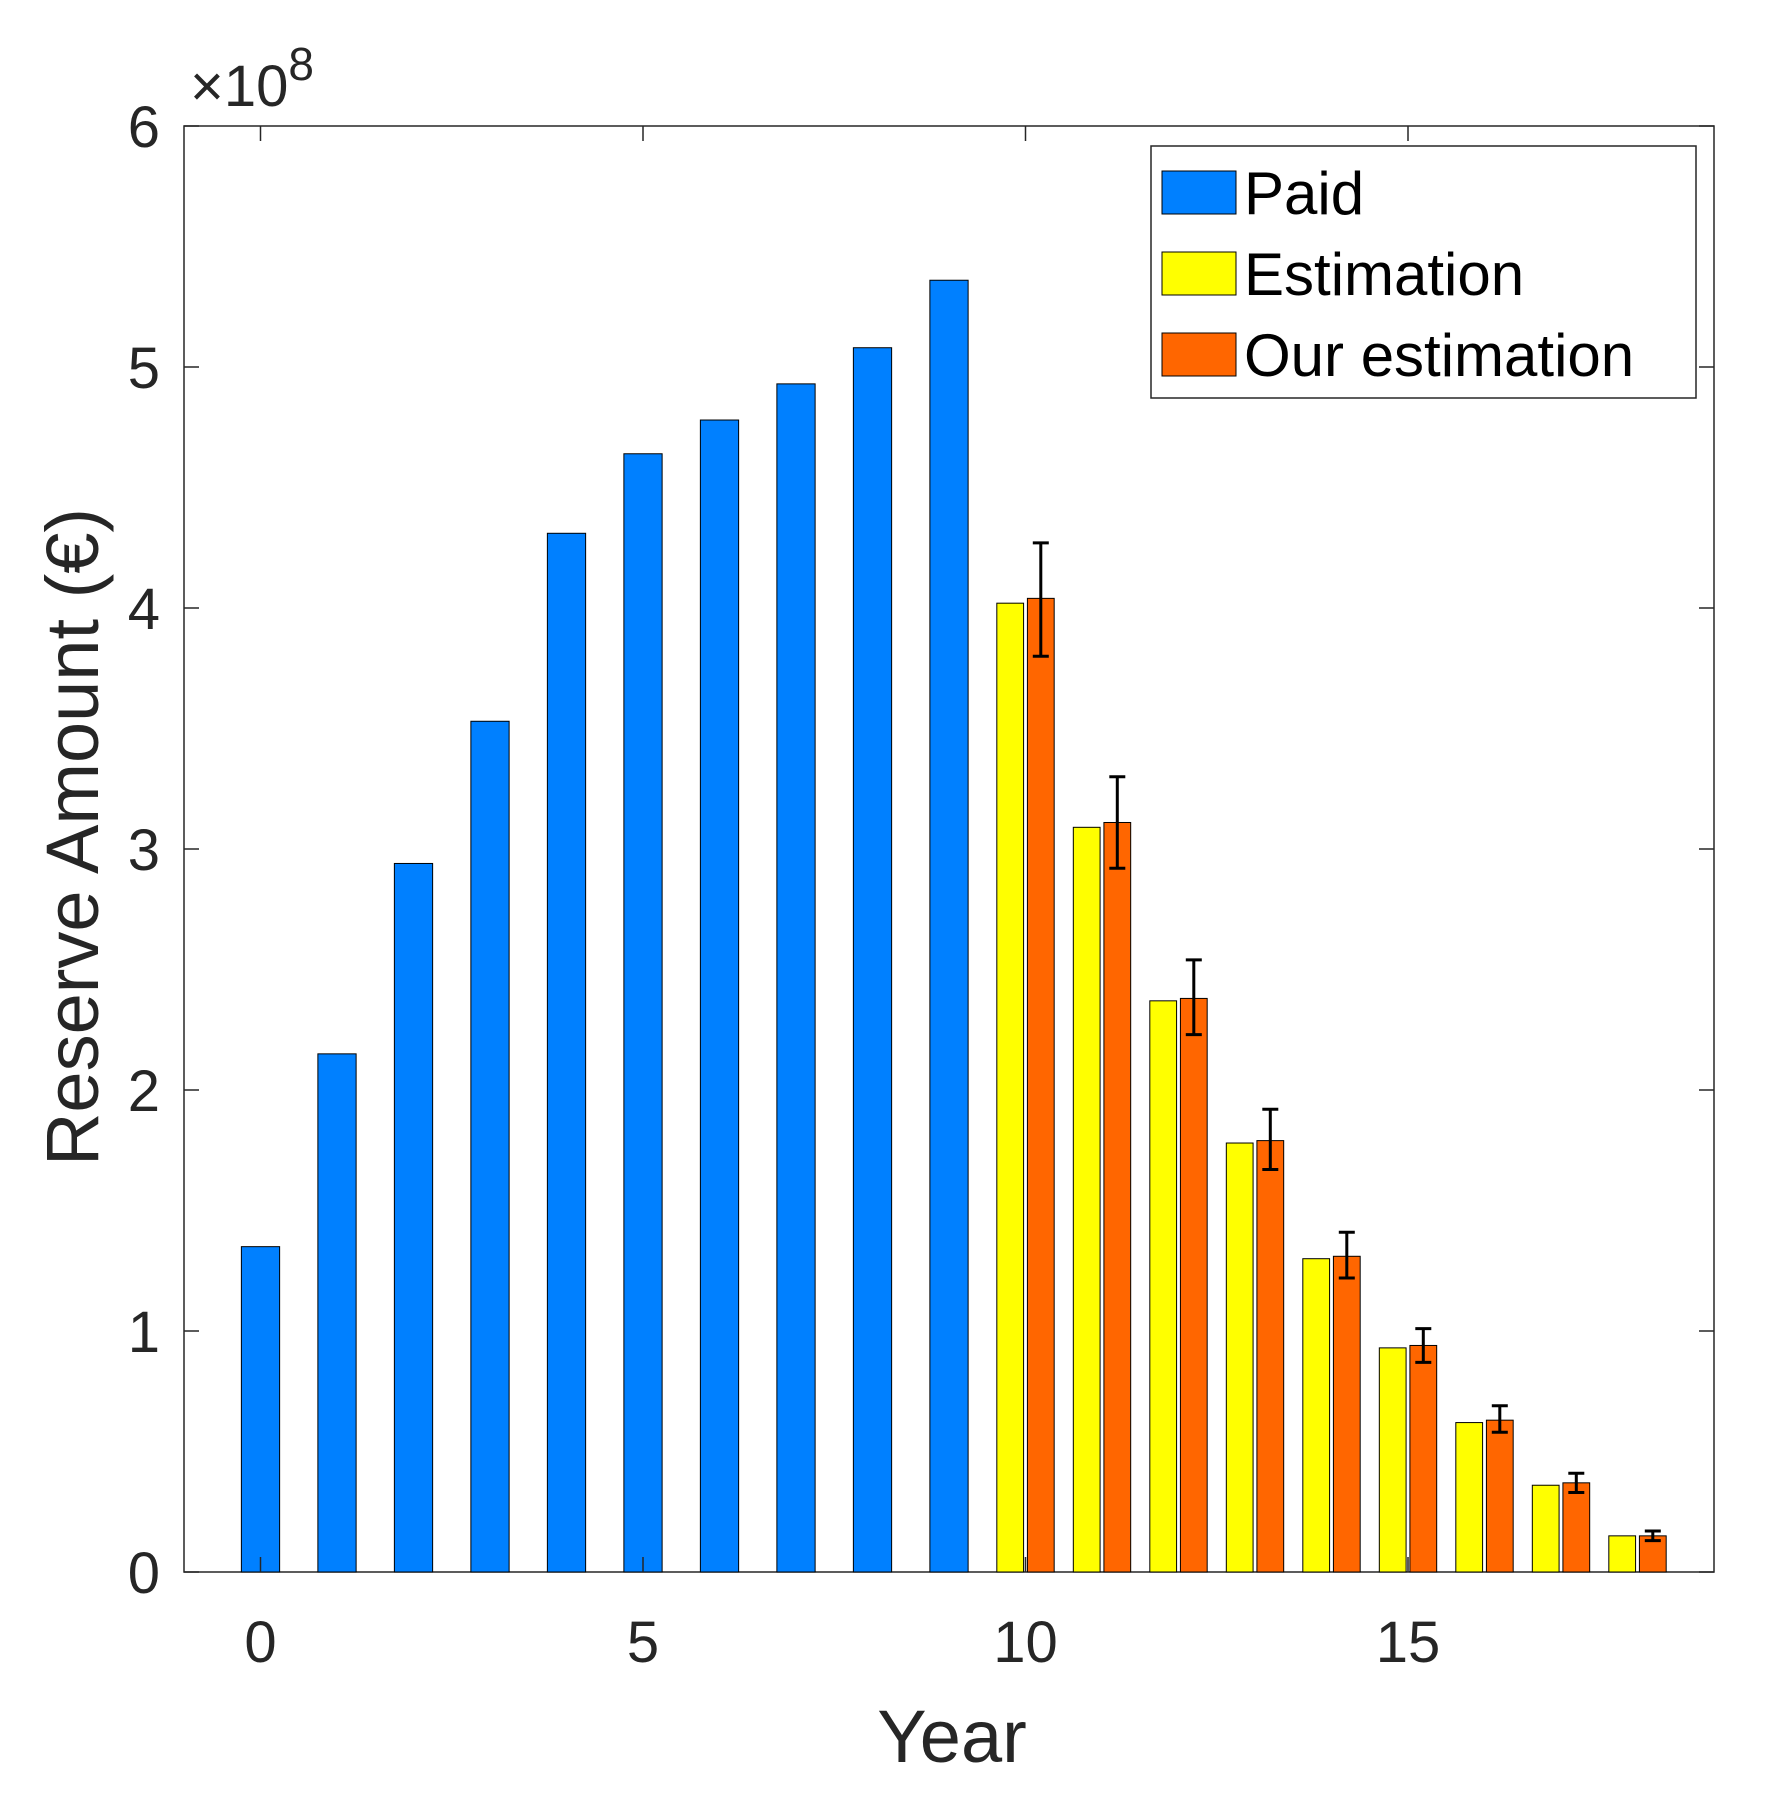 This screenshot has width=1771, height=1797. What do you see at coordinates (144, 1332) in the screenshot?
I see `y-tick-label-1: 1` at bounding box center [144, 1332].